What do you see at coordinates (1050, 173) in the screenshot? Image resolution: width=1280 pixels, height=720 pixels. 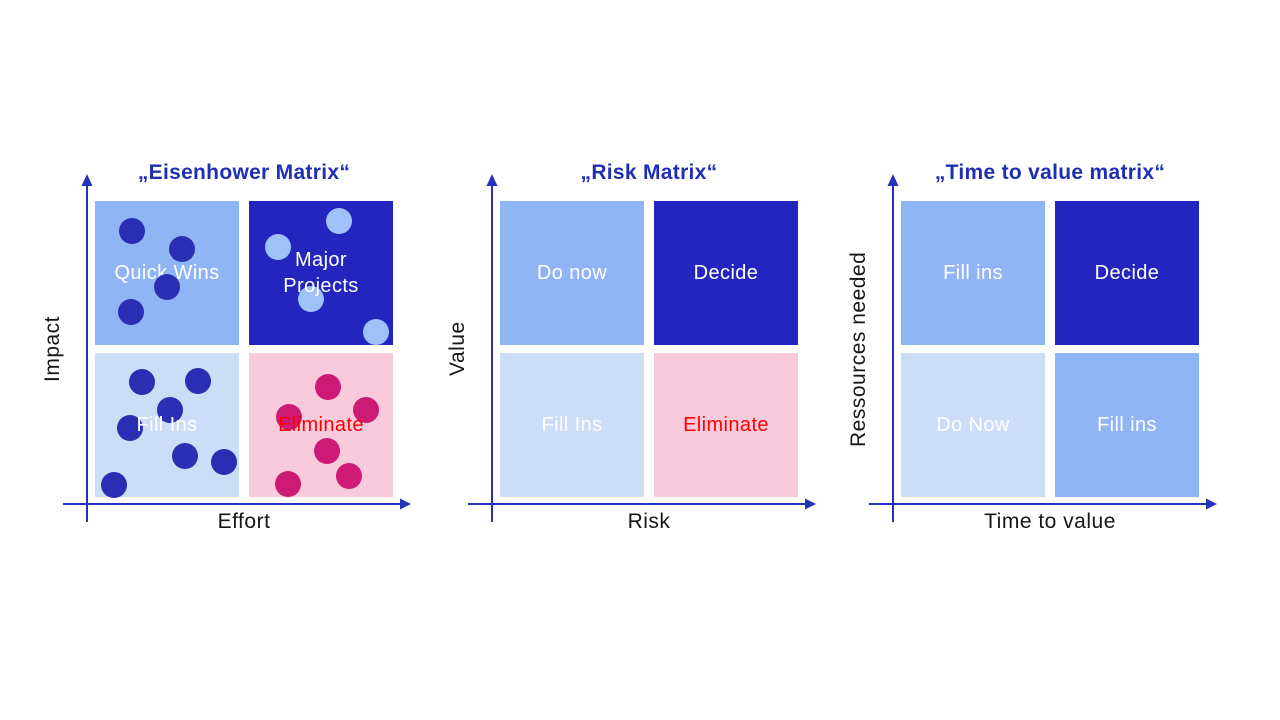 I see `matrix-title: „Time to value matrix“` at bounding box center [1050, 173].